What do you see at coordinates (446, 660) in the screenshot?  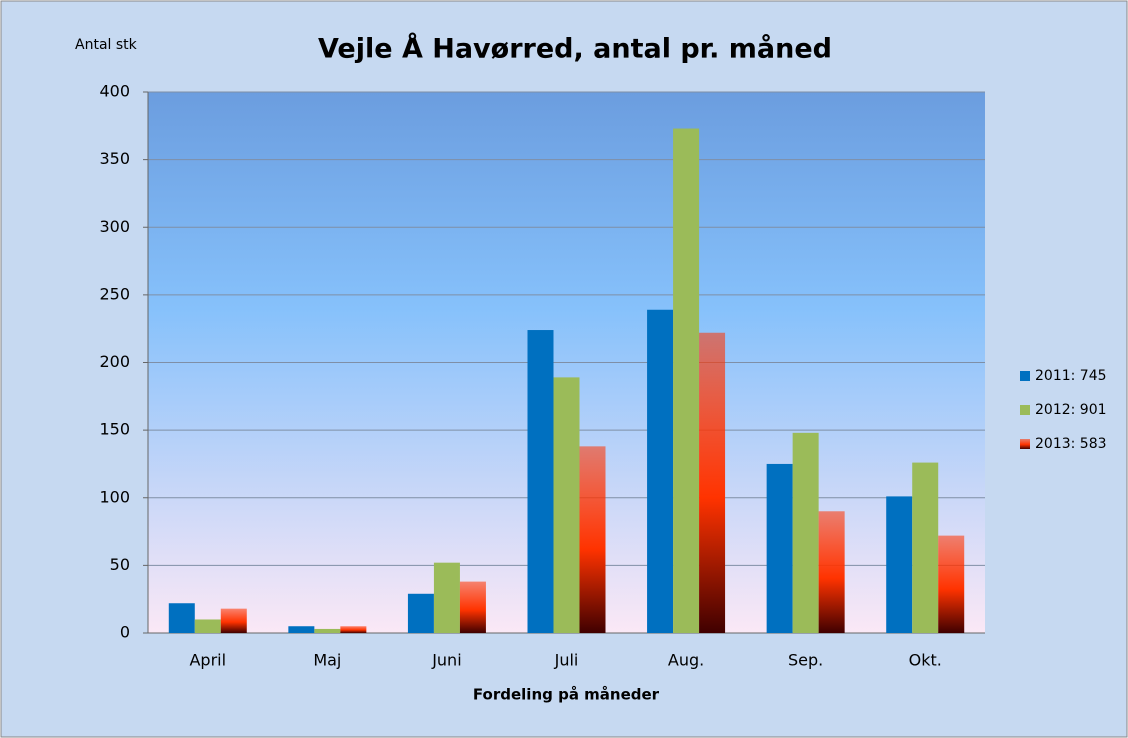 I see `x-tick-label: Juni` at bounding box center [446, 660].